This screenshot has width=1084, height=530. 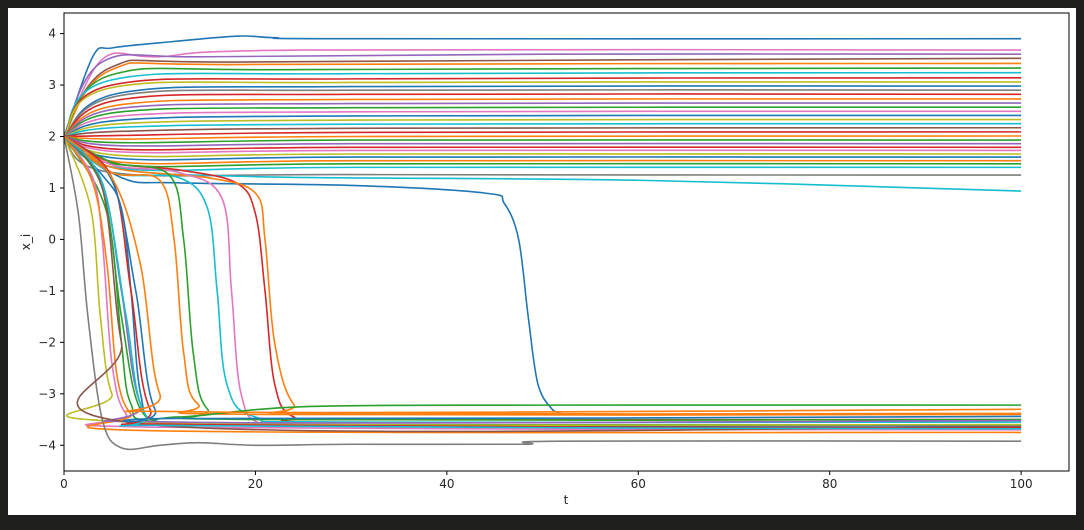 I want to click on y-tick-label: 3, so click(x=52, y=85).